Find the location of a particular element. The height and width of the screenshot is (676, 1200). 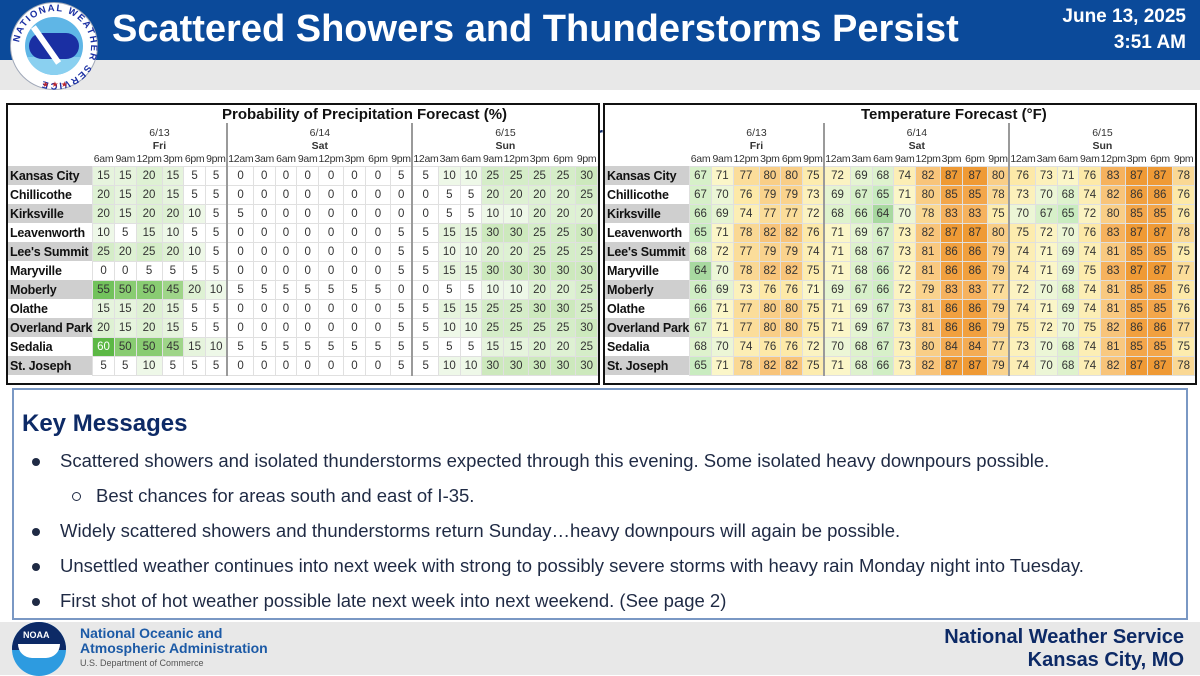

noaa-department: U.S. Department of Commerce is located at coordinates (142, 663).